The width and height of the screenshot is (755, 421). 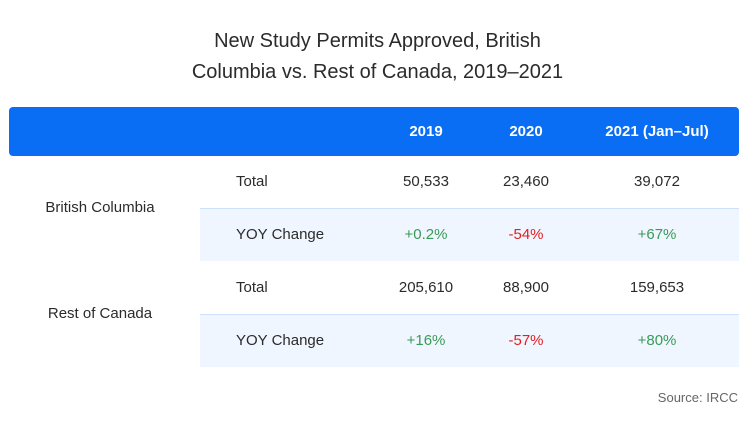 I want to click on chart-title-line-2: Columbia vs. Rest of Canada, 2019–2021, so click(x=377, y=72).